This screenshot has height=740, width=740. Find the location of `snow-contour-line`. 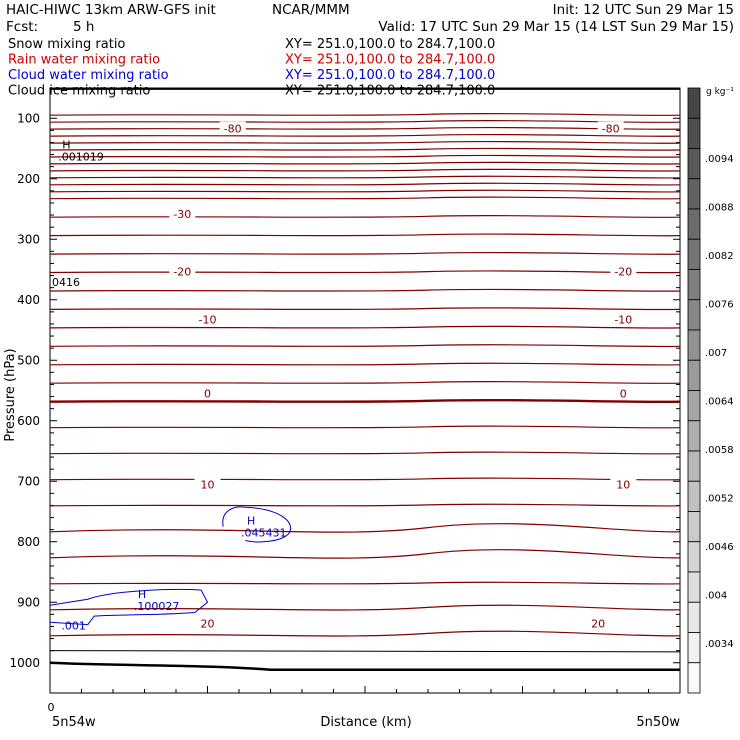

snow-contour-line is located at coordinates (365, 651).